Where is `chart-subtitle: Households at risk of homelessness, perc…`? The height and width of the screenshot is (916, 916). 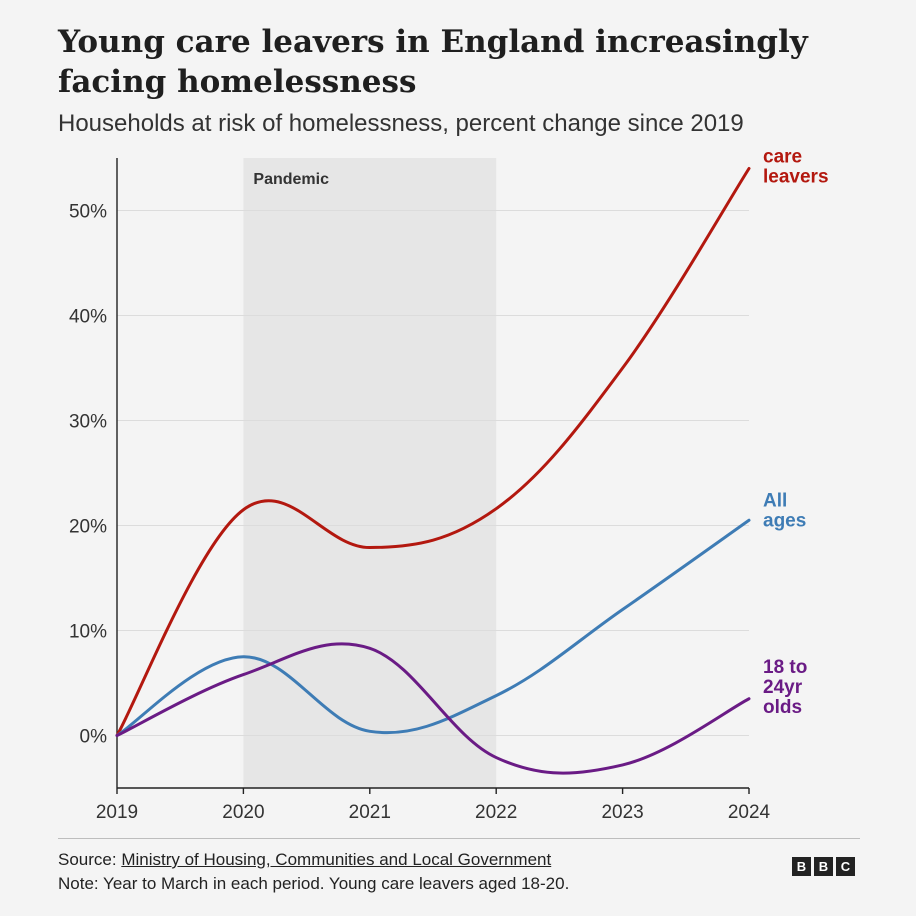 chart-subtitle: Households at risk of homelessness, perc… is located at coordinates (401, 123).